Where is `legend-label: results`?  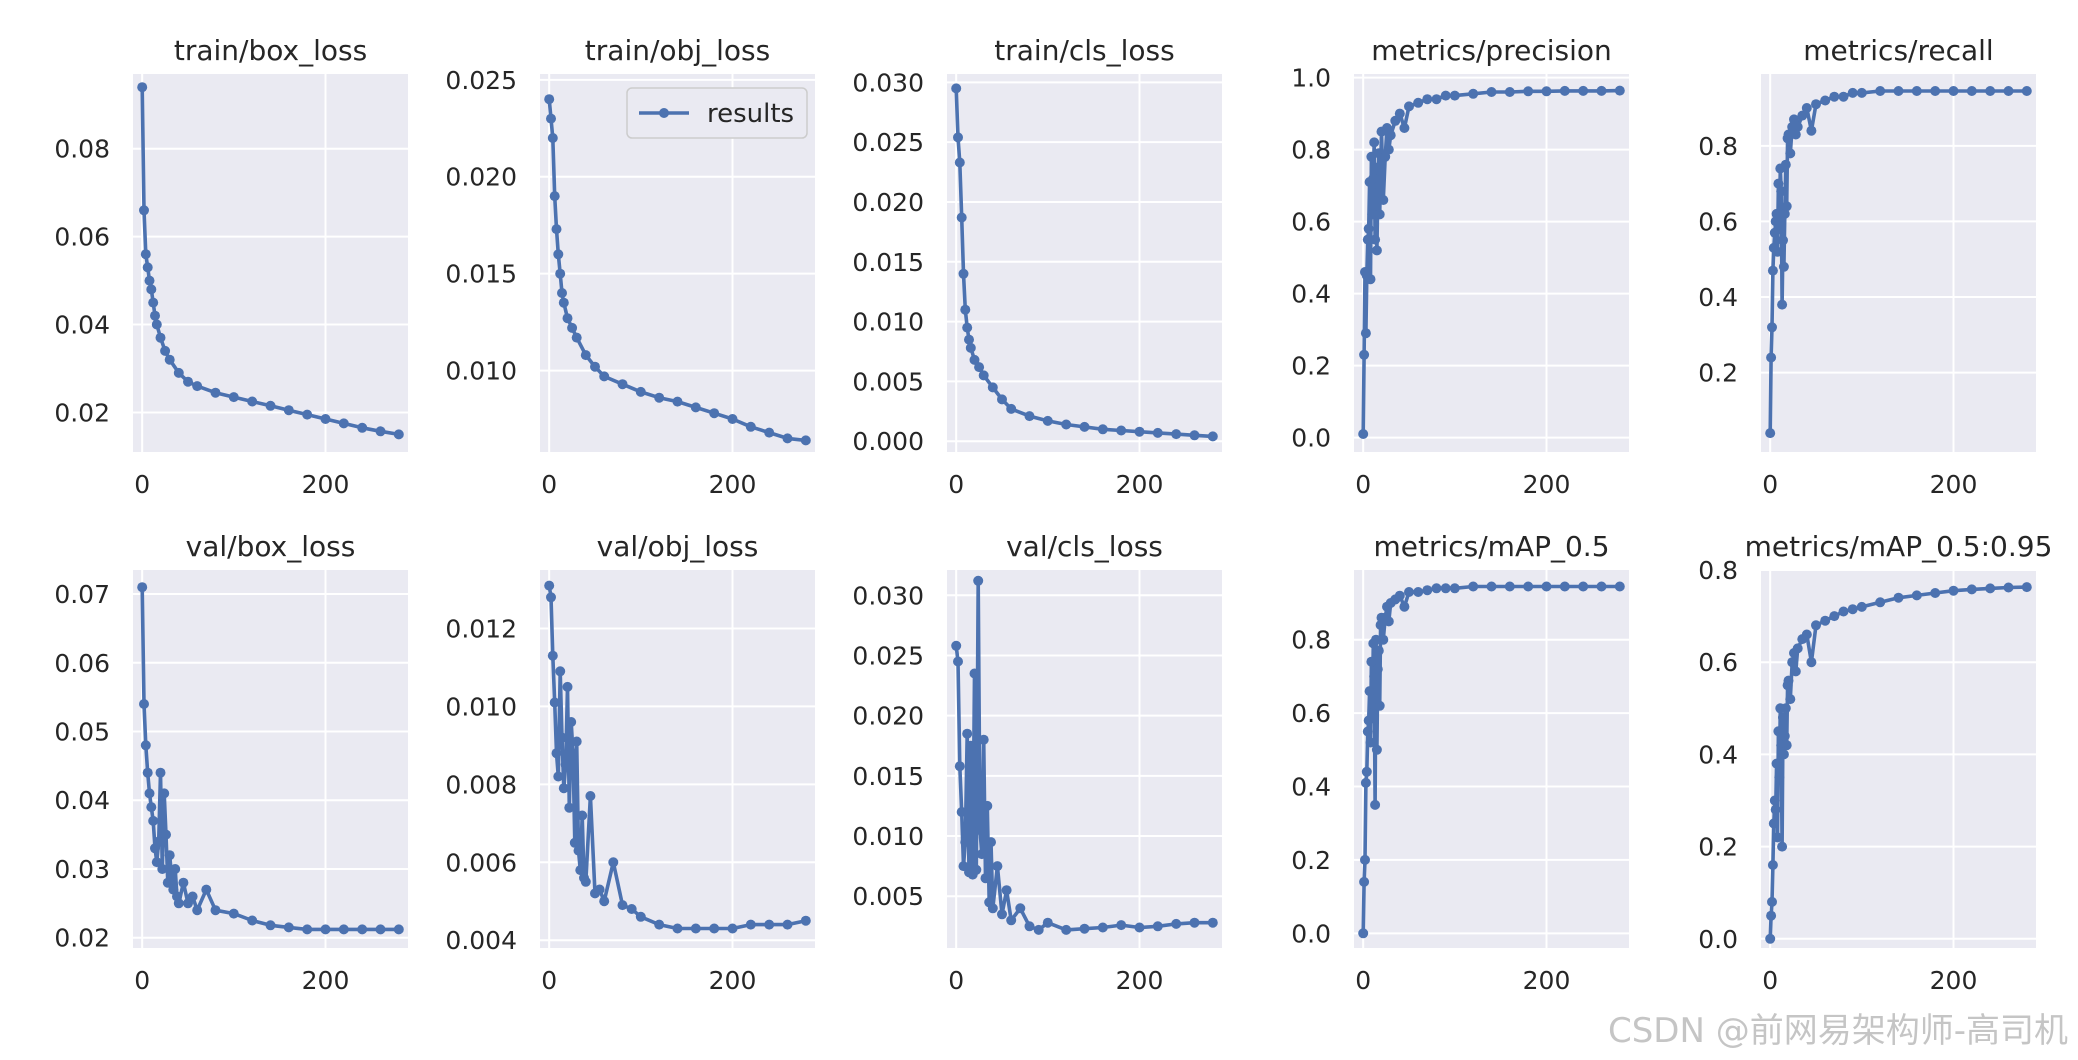 legend-label: results is located at coordinates (750, 114).